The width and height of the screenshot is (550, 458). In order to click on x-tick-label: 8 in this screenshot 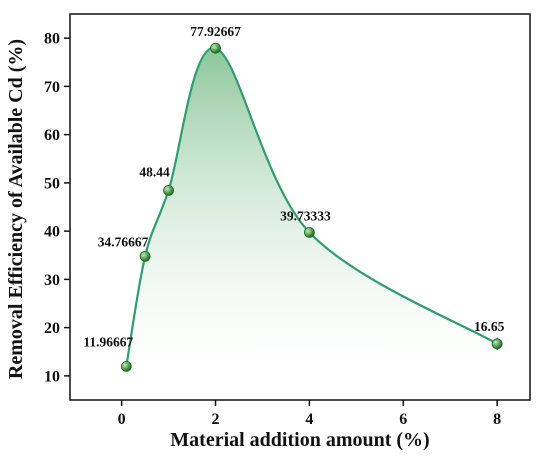, I will do `click(497, 419)`.